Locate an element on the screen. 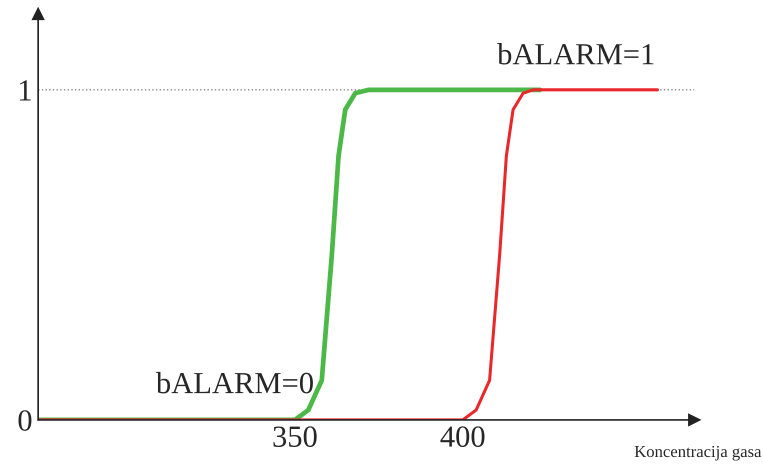 The width and height of the screenshot is (763, 464). x-tick-label: 400 is located at coordinates (462, 436).